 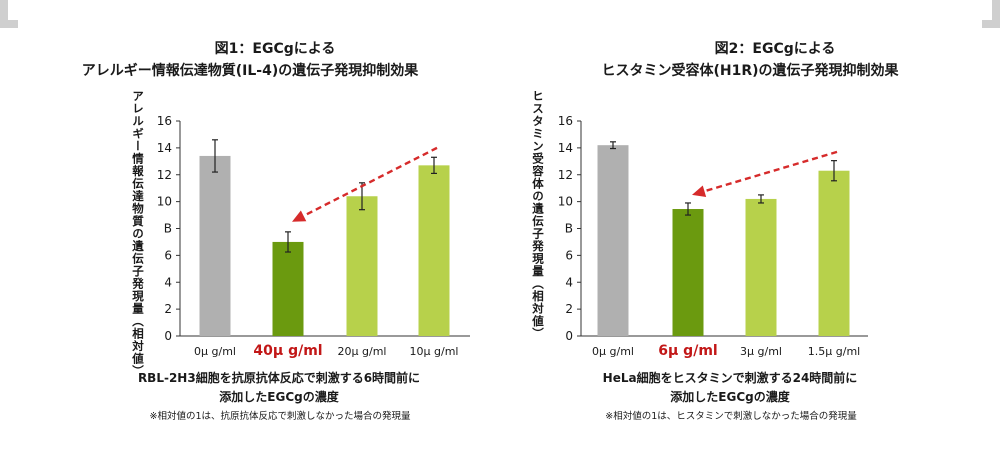 What do you see at coordinates (279, 378) in the screenshot?
I see `figure-1-caption-line1: RBL-2H3細胞を抗原抗体反応で刺激する6時間前に` at bounding box center [279, 378].